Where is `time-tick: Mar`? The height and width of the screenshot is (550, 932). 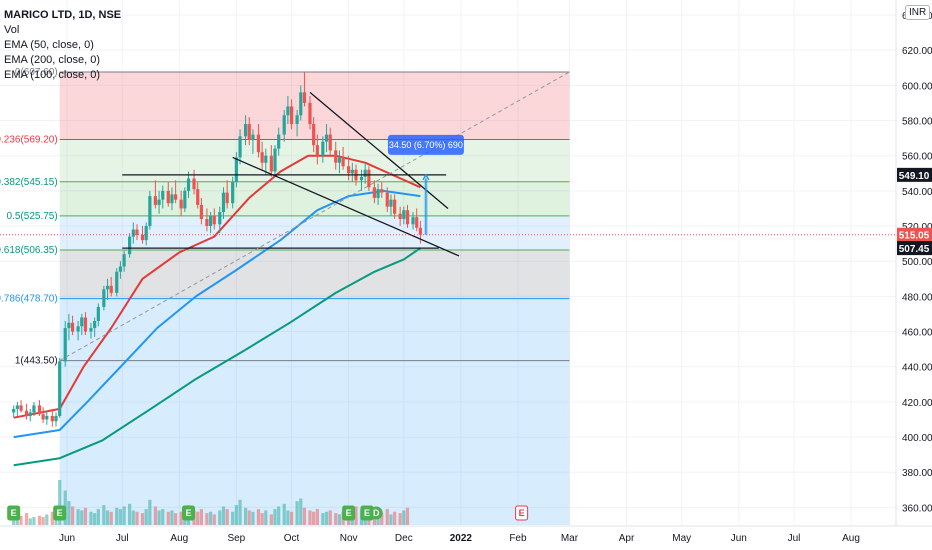 time-tick: Mar is located at coordinates (570, 538).